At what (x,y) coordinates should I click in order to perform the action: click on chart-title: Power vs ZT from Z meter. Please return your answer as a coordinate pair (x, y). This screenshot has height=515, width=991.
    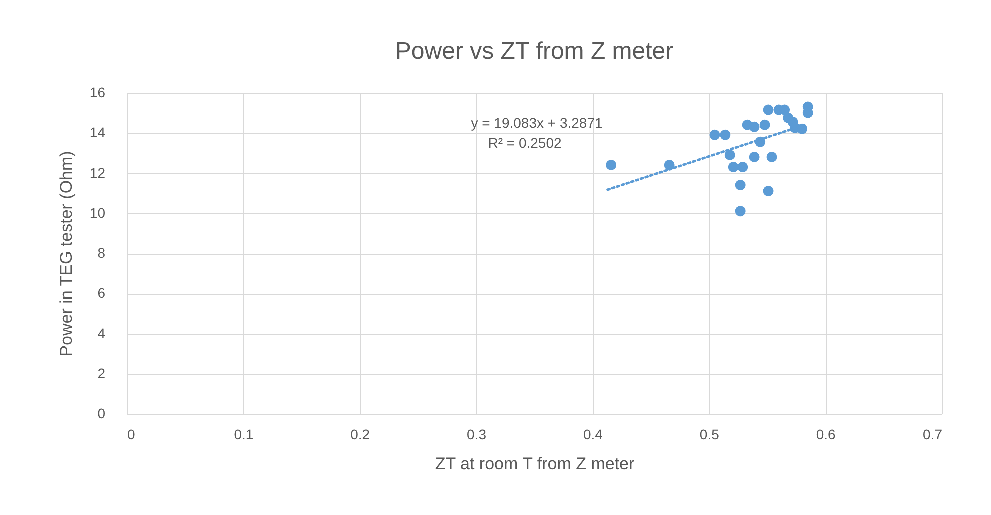
    Looking at the image, I should click on (534, 51).